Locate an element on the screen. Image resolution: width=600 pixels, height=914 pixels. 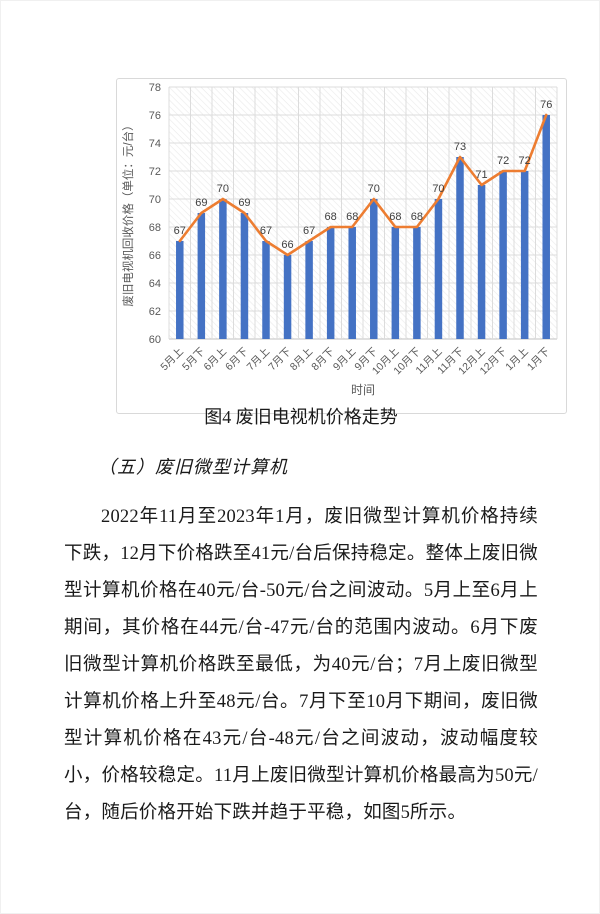
x-tick-label: 7月上 is located at coordinates (258, 359).